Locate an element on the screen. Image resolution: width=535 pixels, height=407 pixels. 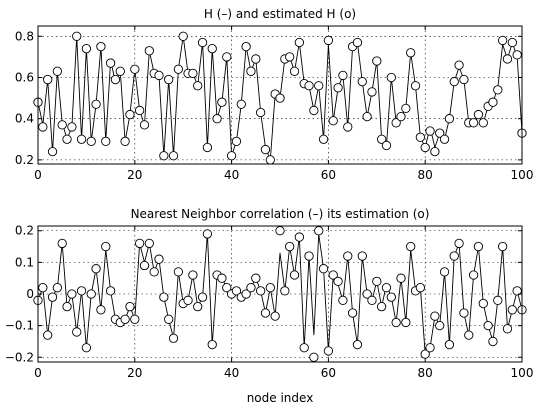
y-tick-label: 0.1 is located at coordinates (24, 262).